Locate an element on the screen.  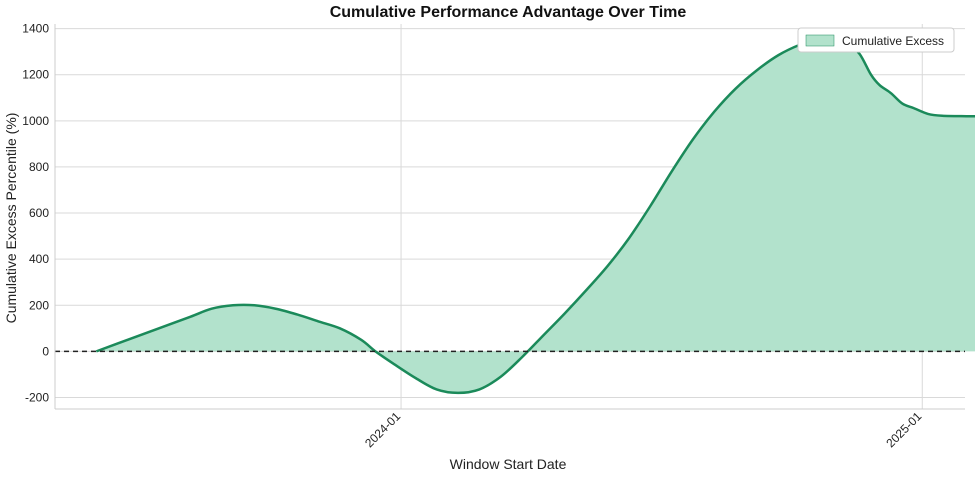
legend-swatch is located at coordinates (820, 40).